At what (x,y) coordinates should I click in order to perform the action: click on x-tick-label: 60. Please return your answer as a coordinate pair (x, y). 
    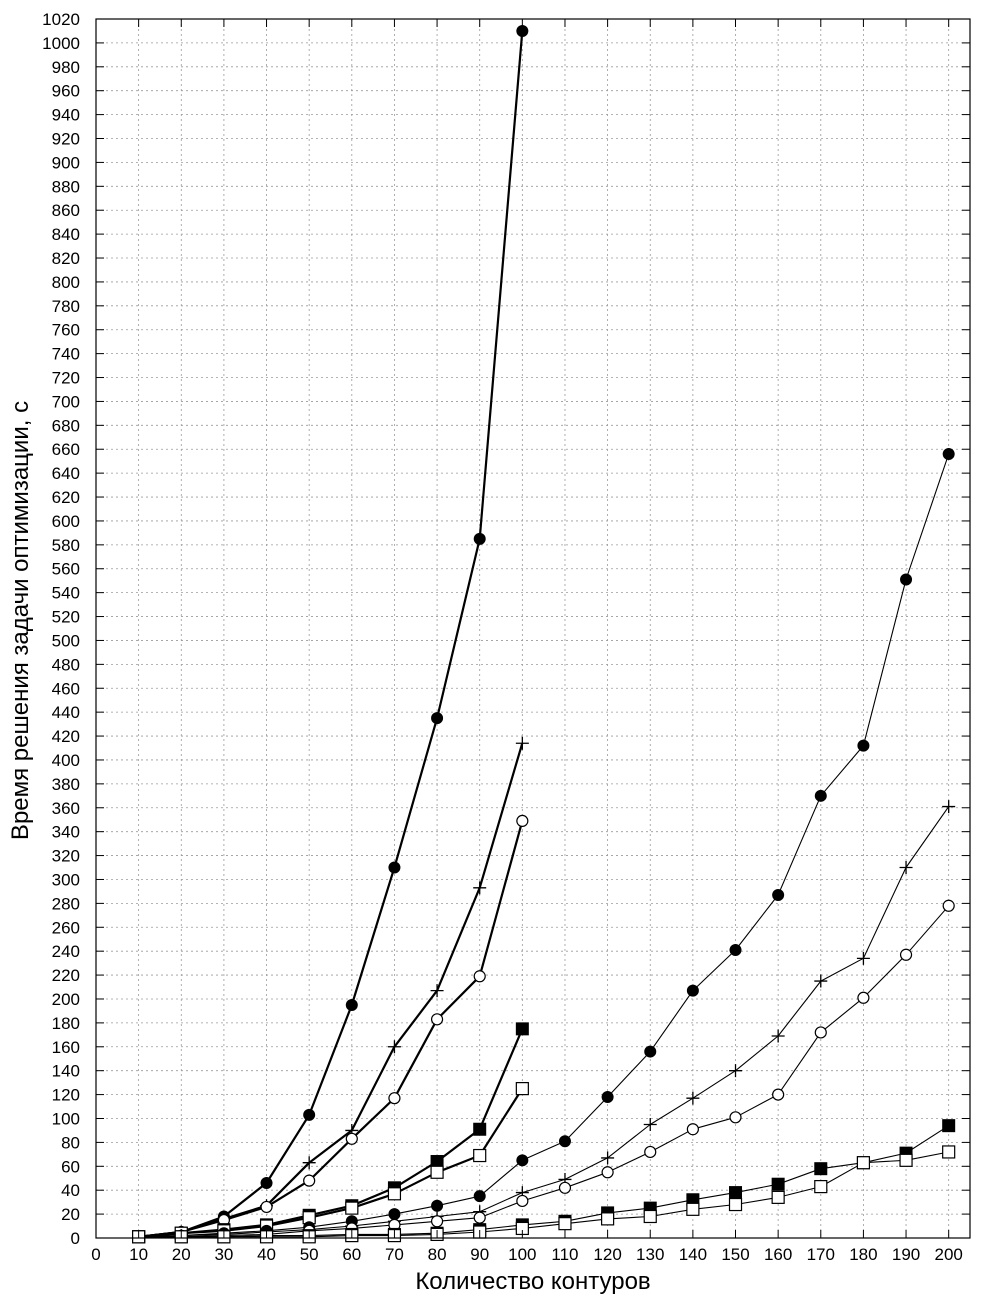
    Looking at the image, I should click on (351, 1254).